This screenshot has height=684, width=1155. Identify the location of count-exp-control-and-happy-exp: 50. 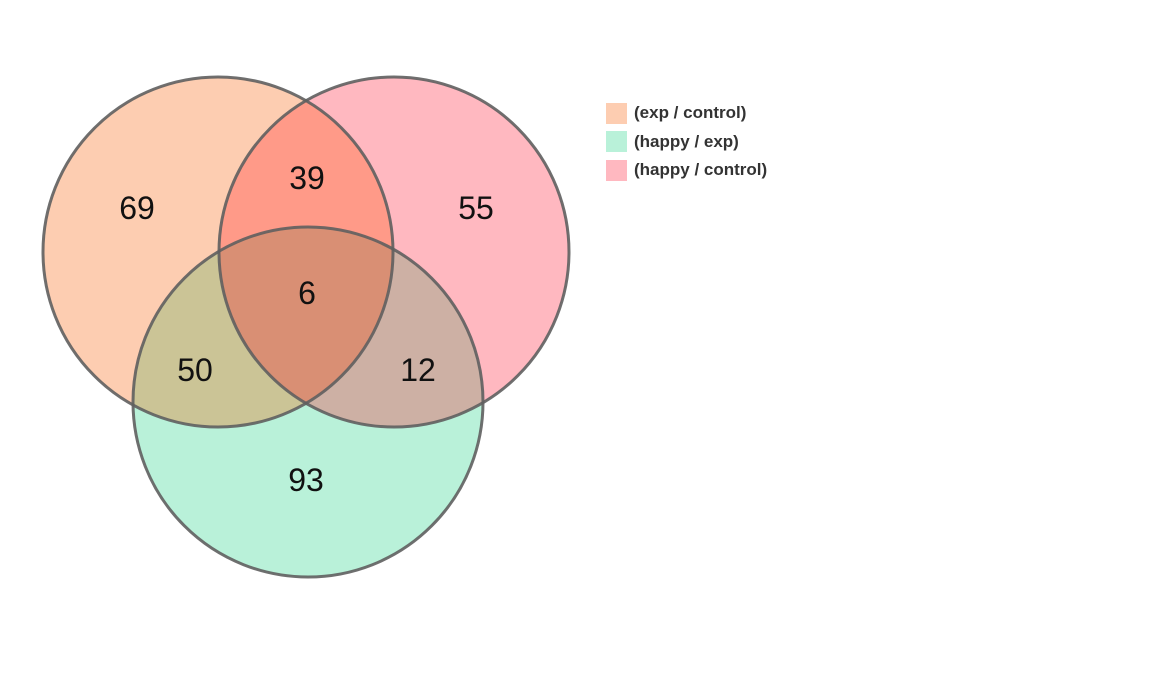
(195, 370).